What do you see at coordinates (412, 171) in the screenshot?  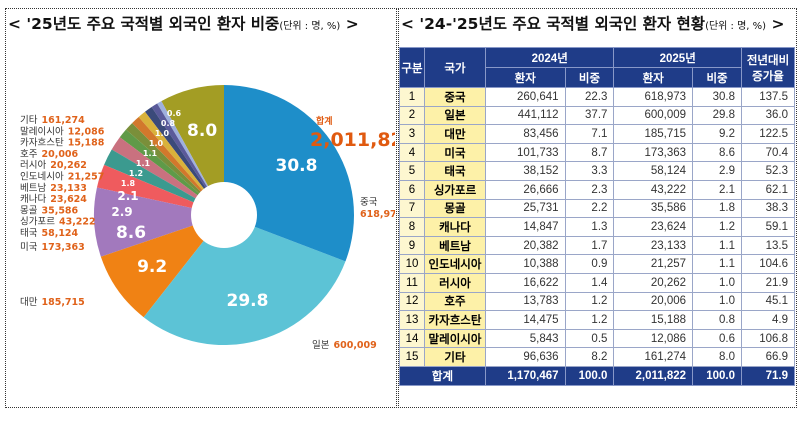 I see `cell-idx: 5` at bounding box center [412, 171].